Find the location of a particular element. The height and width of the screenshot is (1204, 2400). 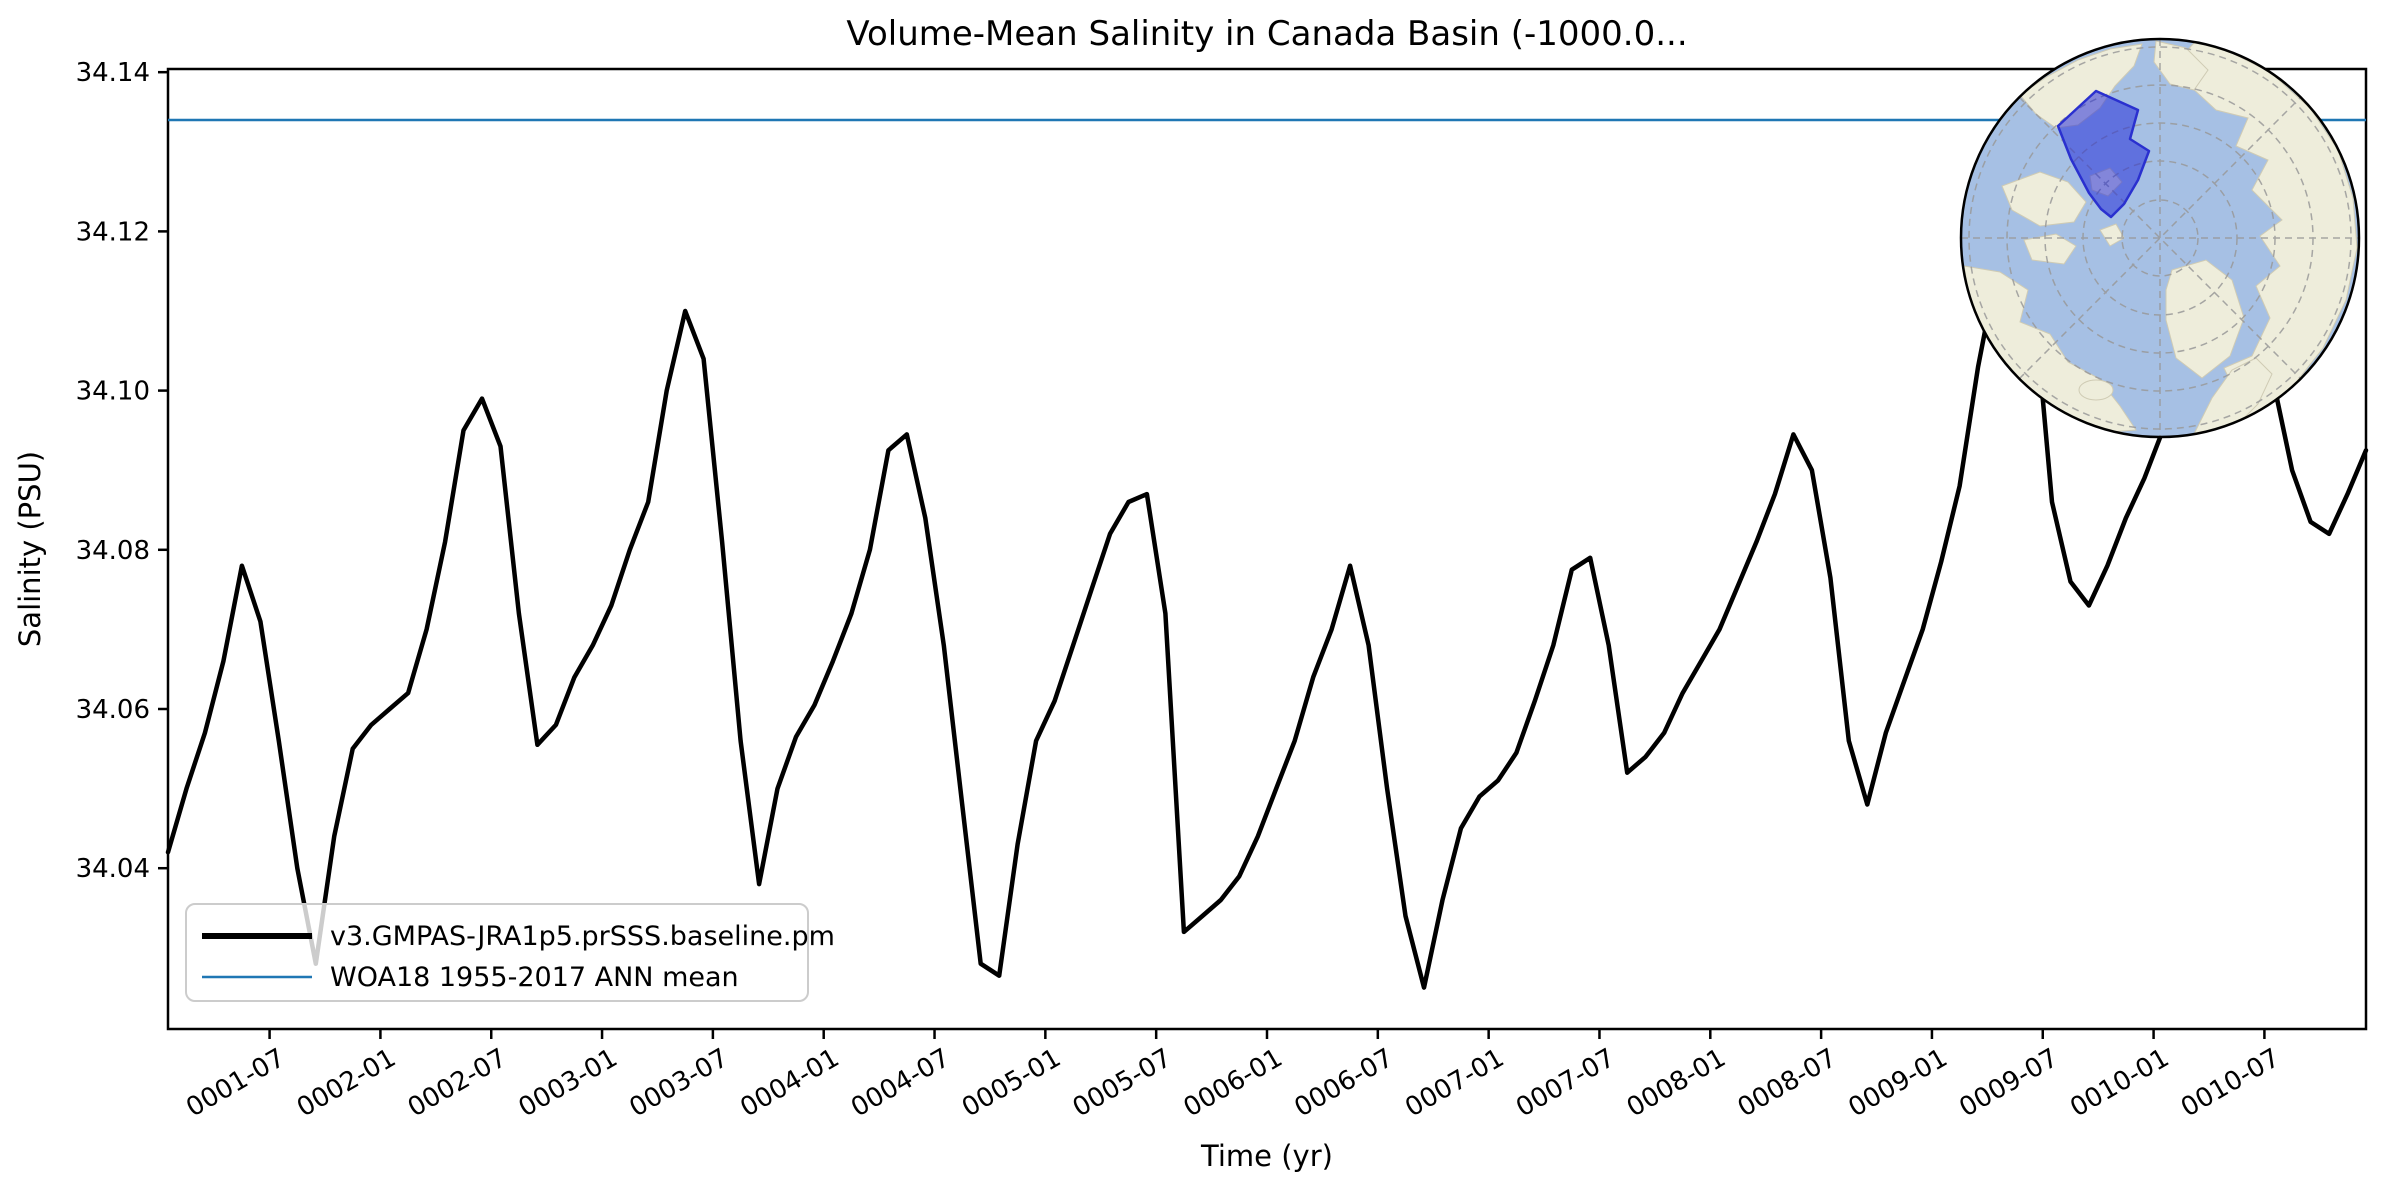

x-tick-label: 0002-07 is located at coordinates (457, 1083).